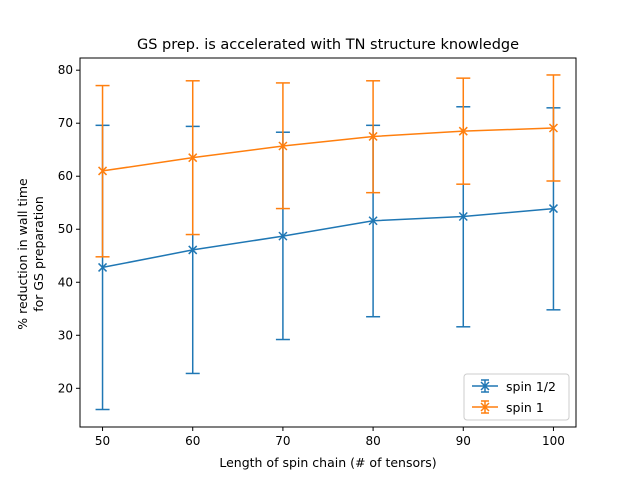 The height and width of the screenshot is (480, 640). What do you see at coordinates (328, 149) in the screenshot?
I see `series-2-line` at bounding box center [328, 149].